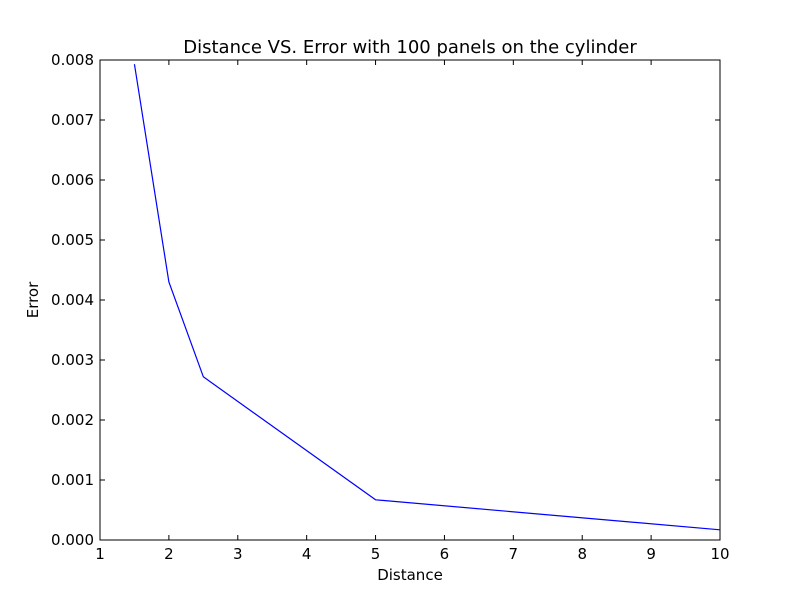 The image size is (800, 604). Describe the element at coordinates (72, 300) in the screenshot. I see `y-tick-label: 0.004` at that location.